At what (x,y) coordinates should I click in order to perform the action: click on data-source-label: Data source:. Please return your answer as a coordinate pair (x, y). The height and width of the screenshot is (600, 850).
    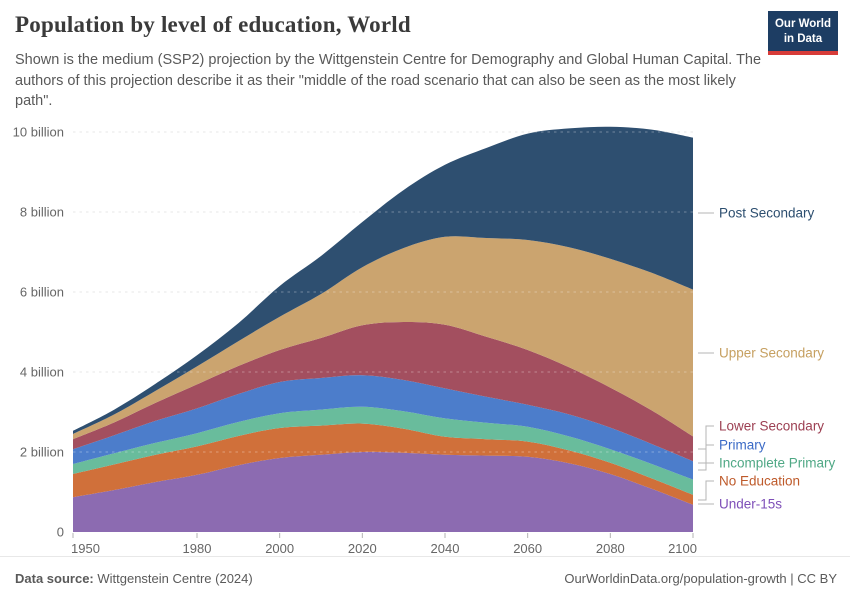
    Looking at the image, I should click on (54, 578).